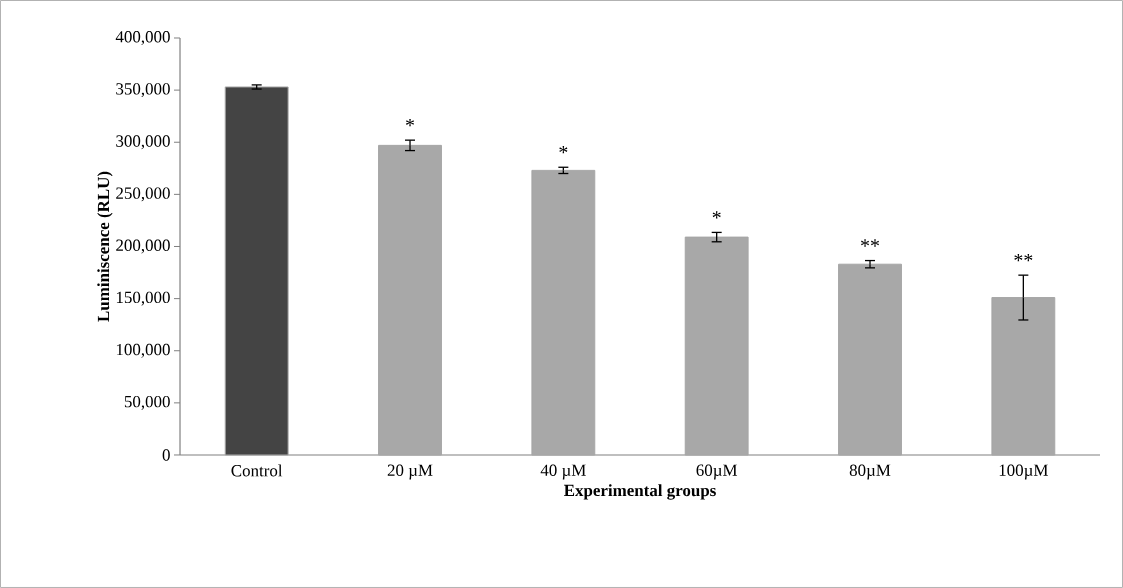 The height and width of the screenshot is (588, 1123). I want to click on x-tick-label: 60µM, so click(717, 472).